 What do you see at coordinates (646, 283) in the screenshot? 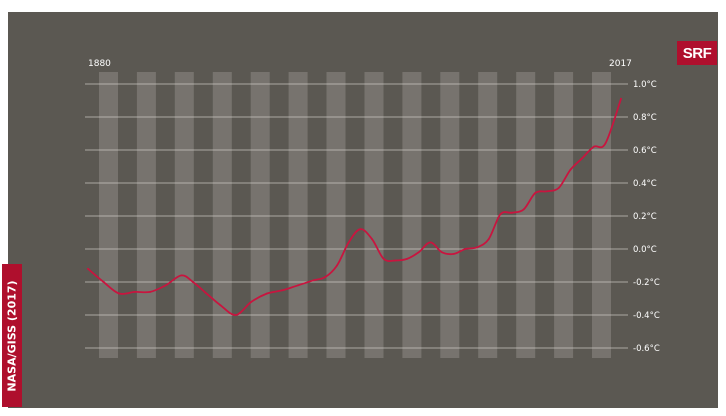
I see `y-tick-label: -0.2°C` at bounding box center [646, 283].